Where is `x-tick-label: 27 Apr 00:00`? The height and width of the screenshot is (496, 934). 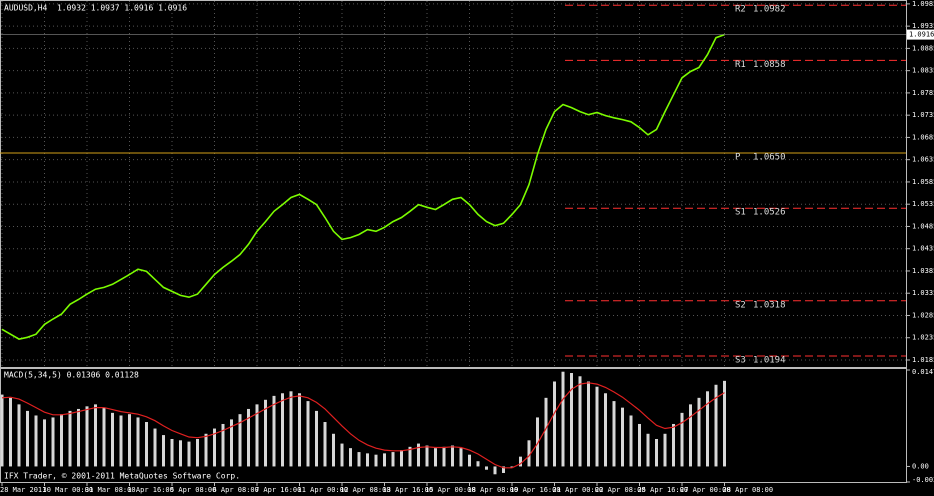
x-tick-label: 27 Apr 00:00 is located at coordinates (705, 490).